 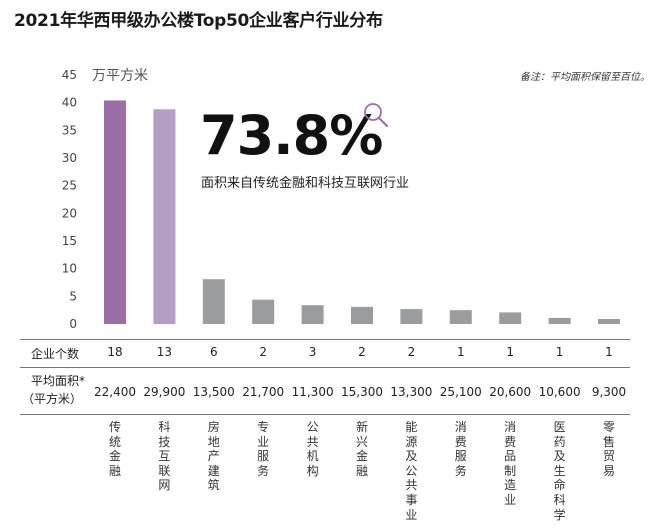 I want to click on table-top-divider, so click(x=325, y=339).